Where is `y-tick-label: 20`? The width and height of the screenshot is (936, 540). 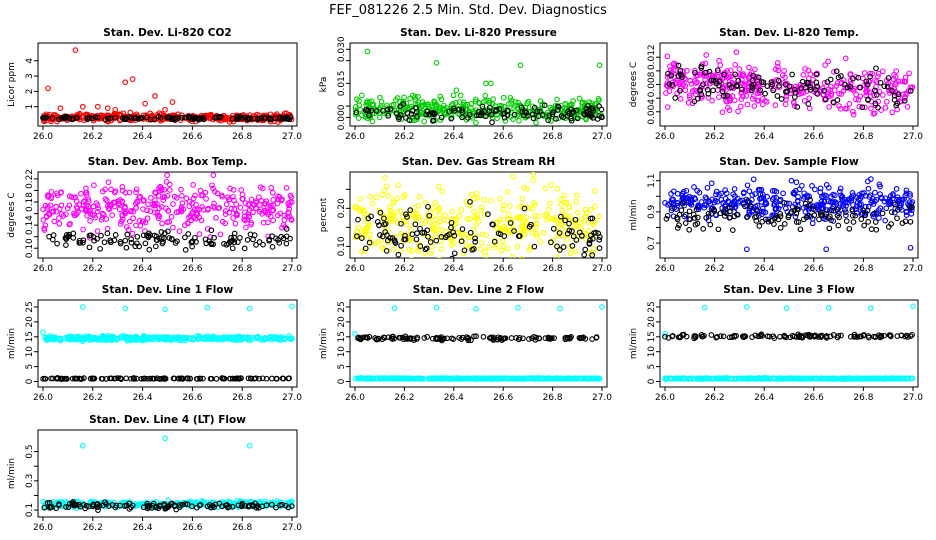 y-tick-label: 20 is located at coordinates (342, 322).